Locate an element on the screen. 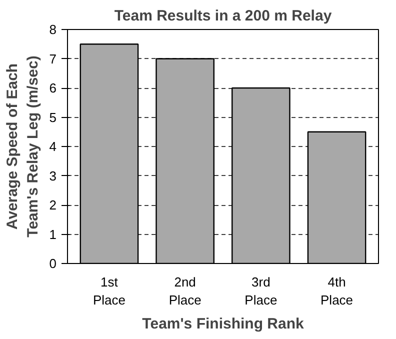 The image size is (396, 339). y-tick-label: 2 is located at coordinates (53, 205).